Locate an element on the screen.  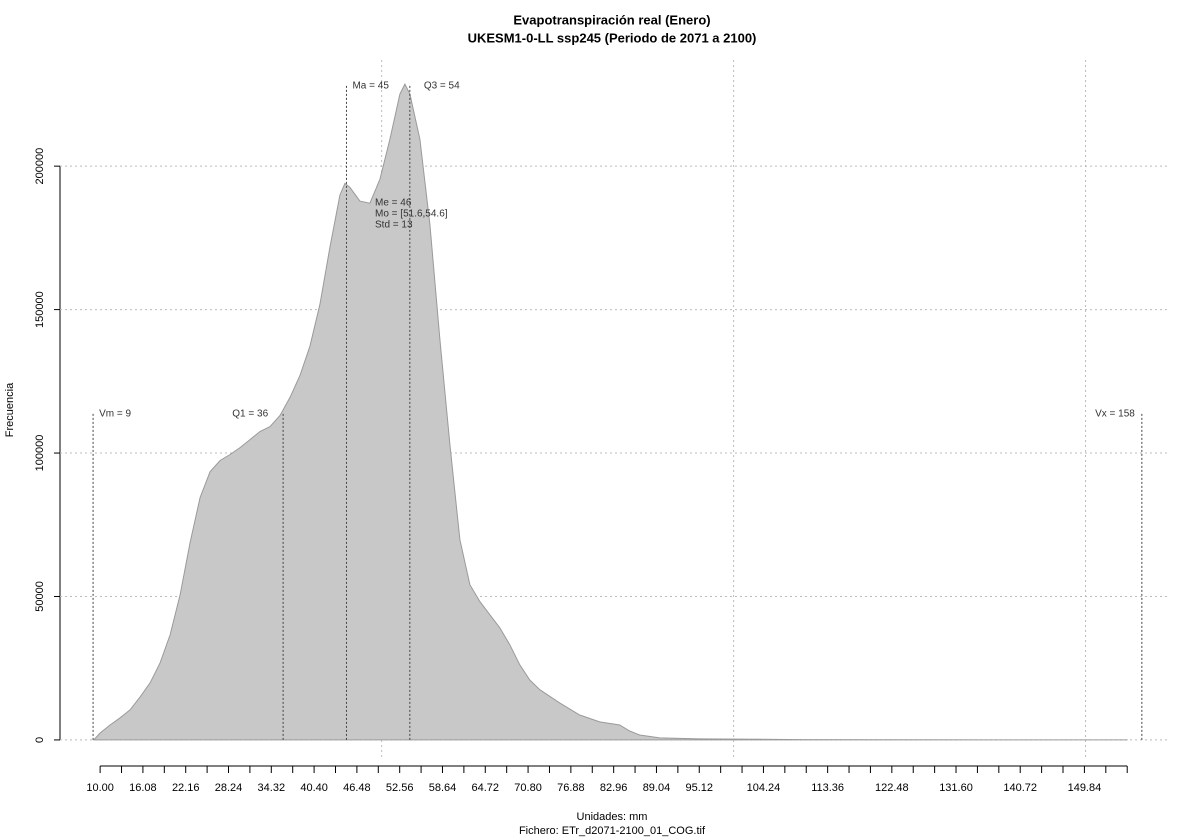
annotation-label: Q3 = 54 is located at coordinates (442, 86).